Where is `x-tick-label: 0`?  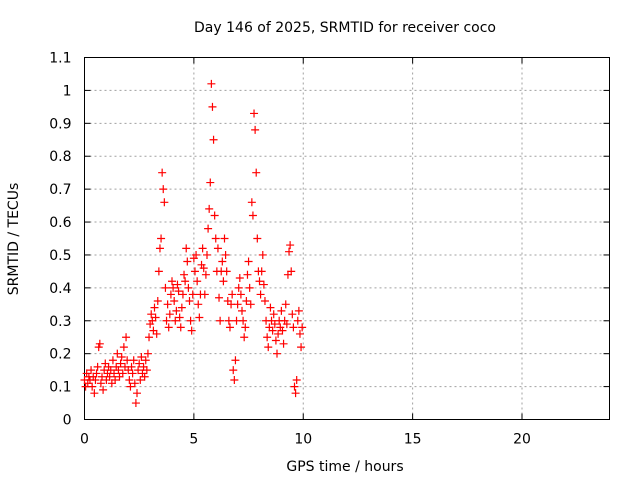
x-tick-label: 0 is located at coordinates (84, 440).